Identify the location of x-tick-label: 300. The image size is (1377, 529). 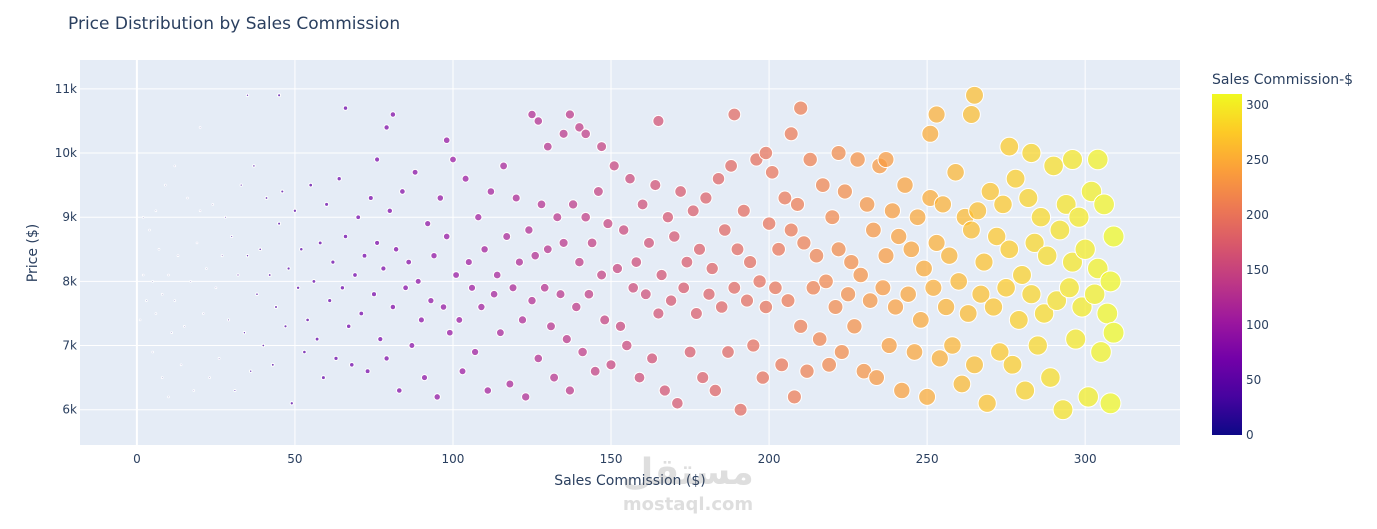
(1085, 459).